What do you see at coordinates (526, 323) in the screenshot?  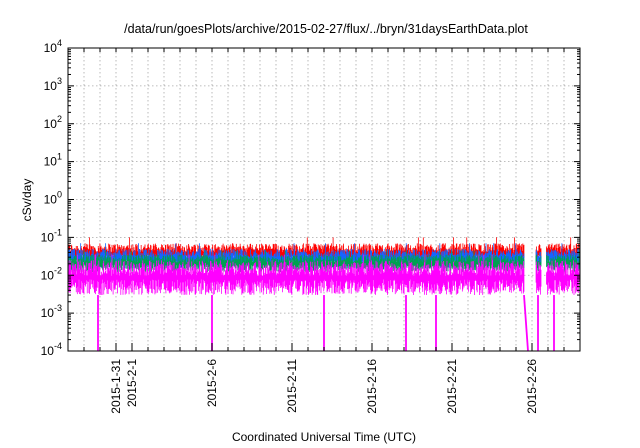 I see `series-dropout` at bounding box center [526, 323].